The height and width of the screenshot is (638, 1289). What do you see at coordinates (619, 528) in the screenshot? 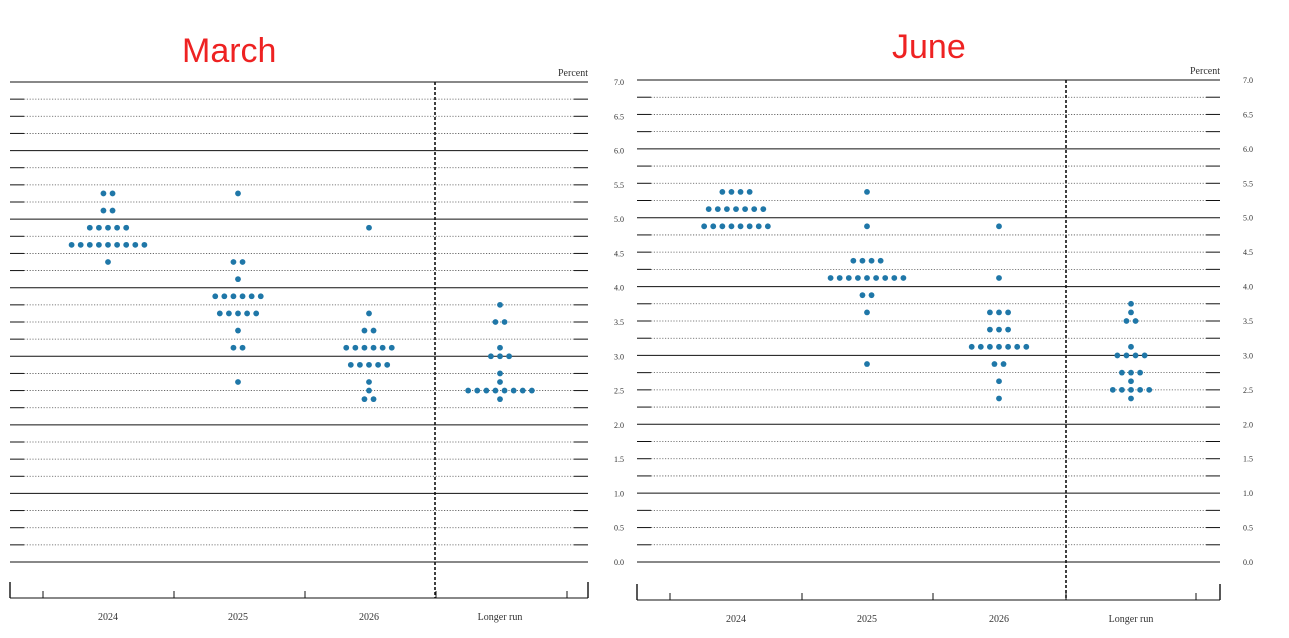
I see `y-tick-label: 0.5` at bounding box center [619, 528].